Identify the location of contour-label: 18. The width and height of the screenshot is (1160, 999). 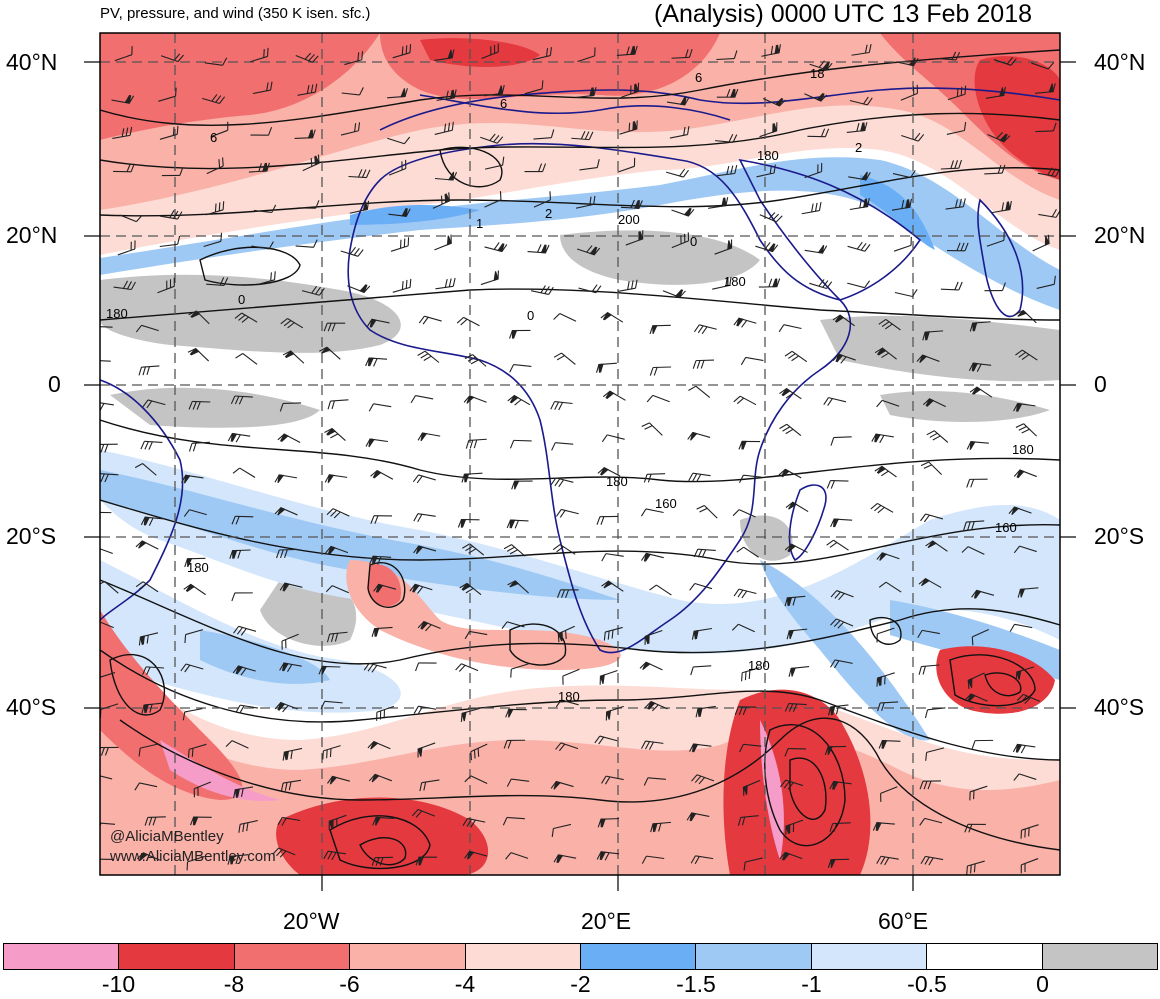
(817, 73).